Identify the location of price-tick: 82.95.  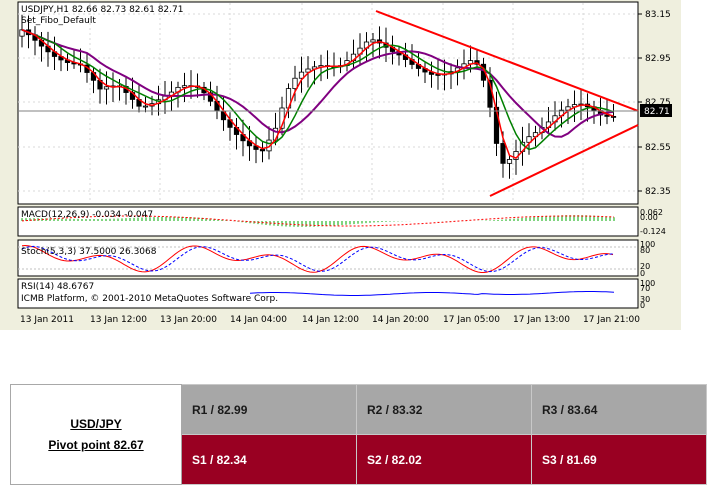
(658, 59).